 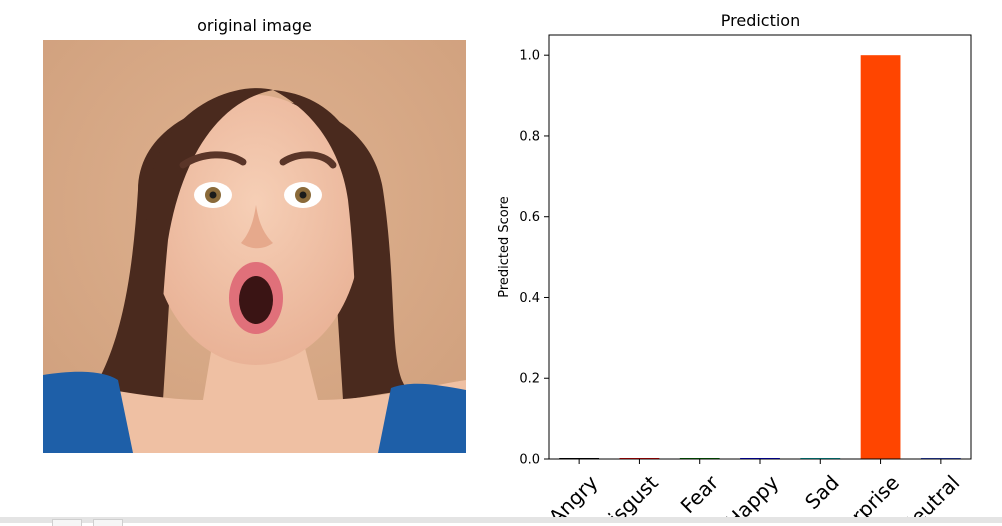 What do you see at coordinates (254, 25) in the screenshot?
I see `image-title: original image` at bounding box center [254, 25].